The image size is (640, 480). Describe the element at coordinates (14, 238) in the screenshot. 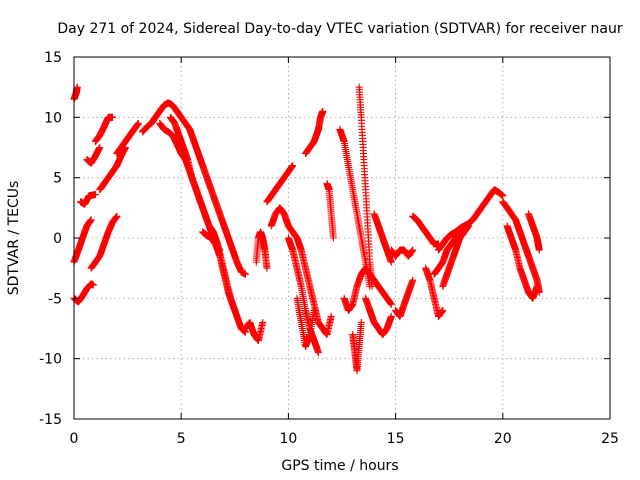

I see `y-axis-label: SDTVAR / TECUs` at that location.